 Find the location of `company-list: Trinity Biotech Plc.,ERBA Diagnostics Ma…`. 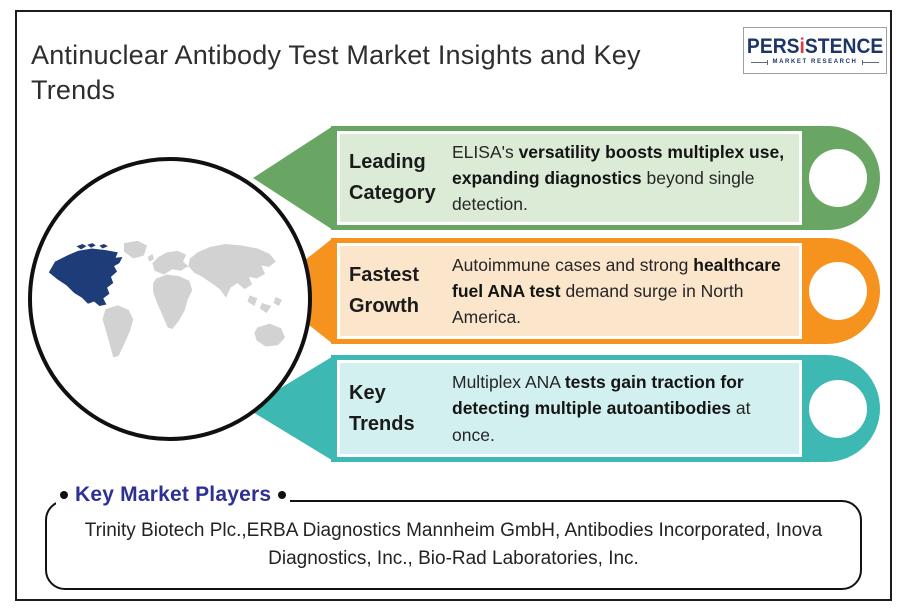

company-list: Trinity Biotech Plc.,ERBA Diagnostics Ma… is located at coordinates (453, 544).